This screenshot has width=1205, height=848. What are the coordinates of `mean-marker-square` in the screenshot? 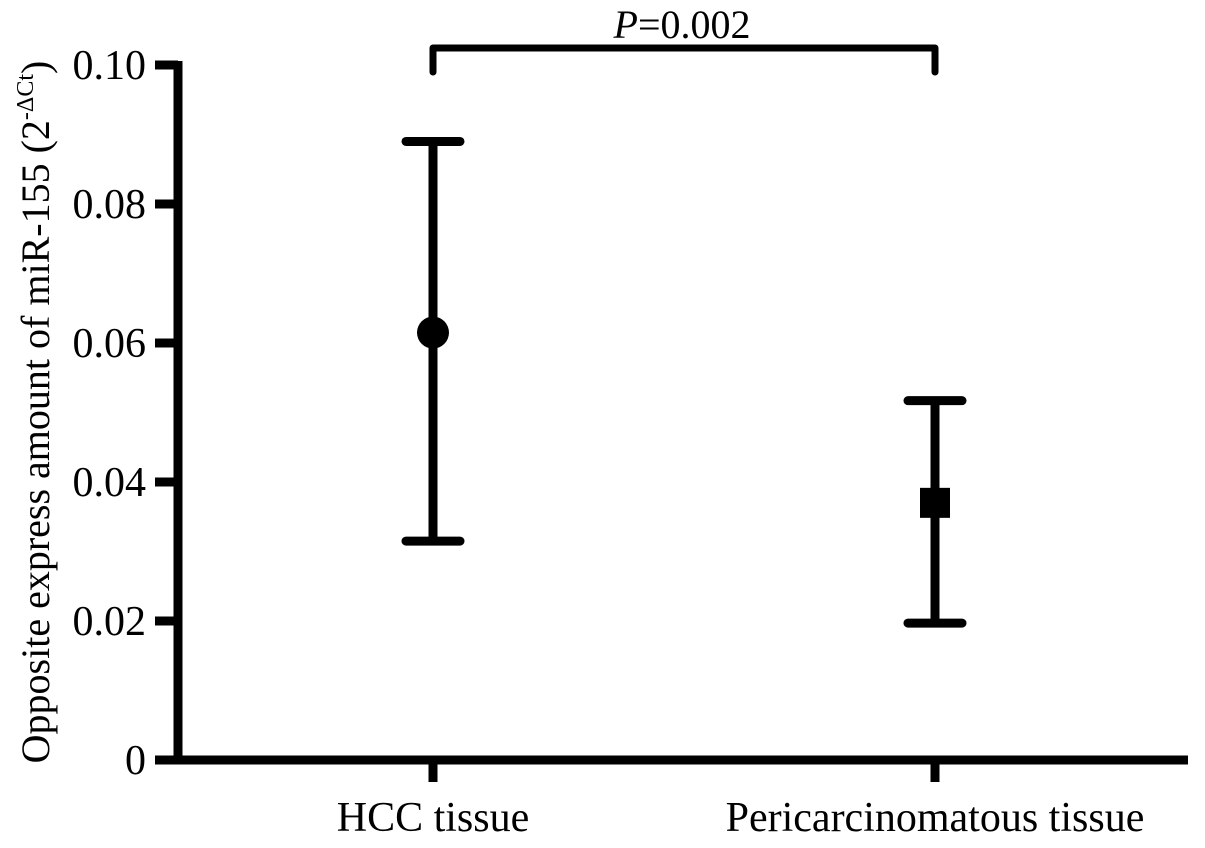 It's located at (935, 502).